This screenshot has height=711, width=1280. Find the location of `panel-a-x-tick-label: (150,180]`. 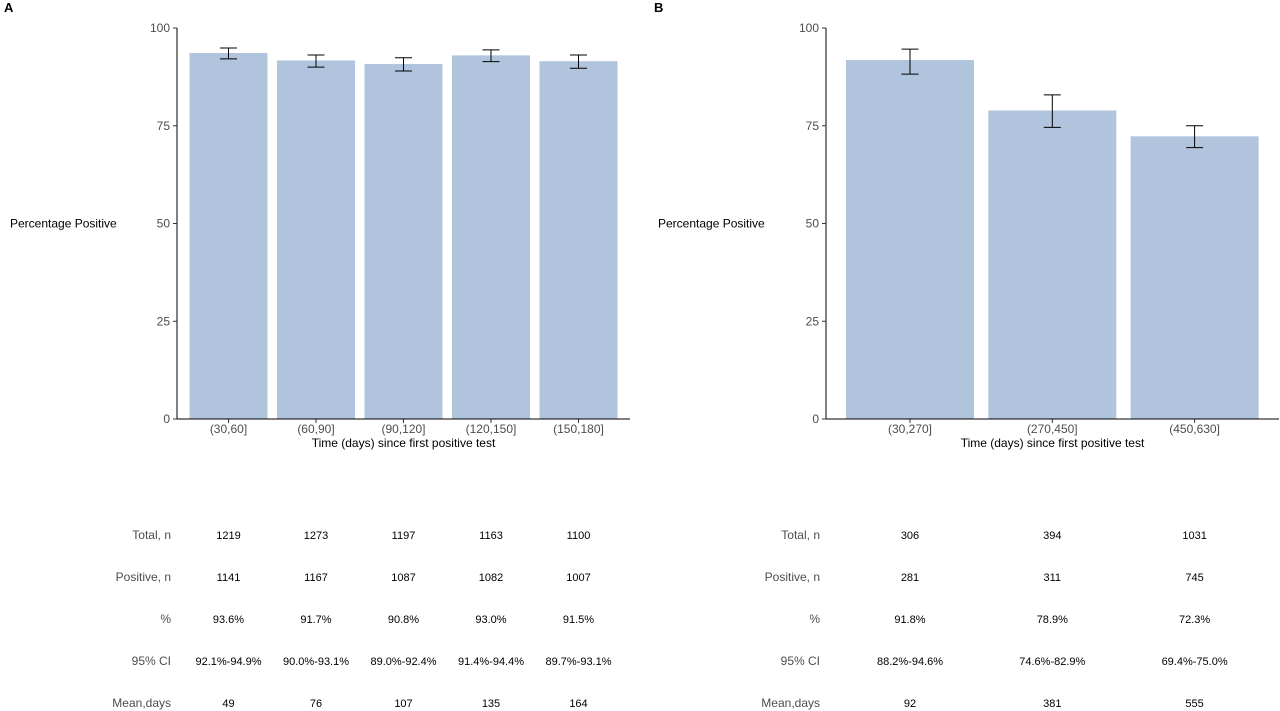

panel-a-x-tick-label: (150,180] is located at coordinates (578, 429).